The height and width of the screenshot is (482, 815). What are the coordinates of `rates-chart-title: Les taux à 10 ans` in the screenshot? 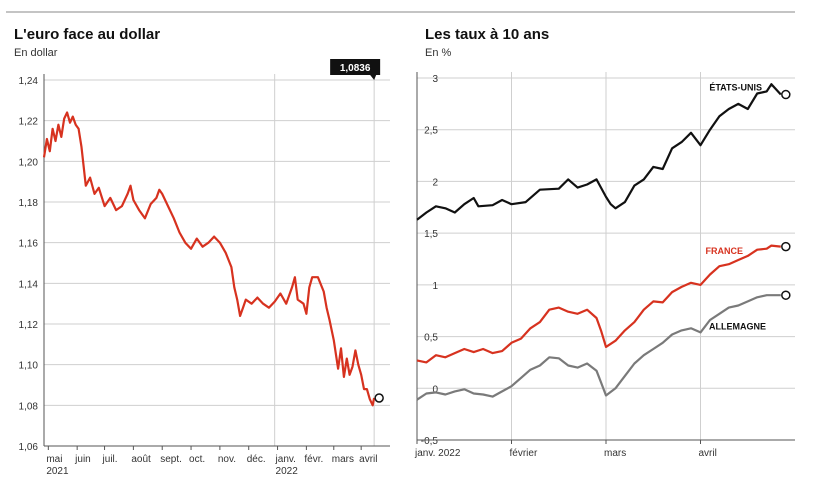 It's located at (487, 34).